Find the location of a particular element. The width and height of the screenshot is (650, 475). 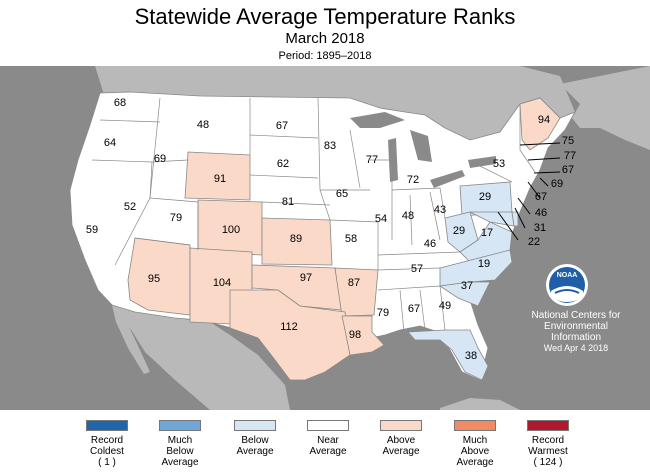

rank-label-in: 48 is located at coordinates (408, 216).